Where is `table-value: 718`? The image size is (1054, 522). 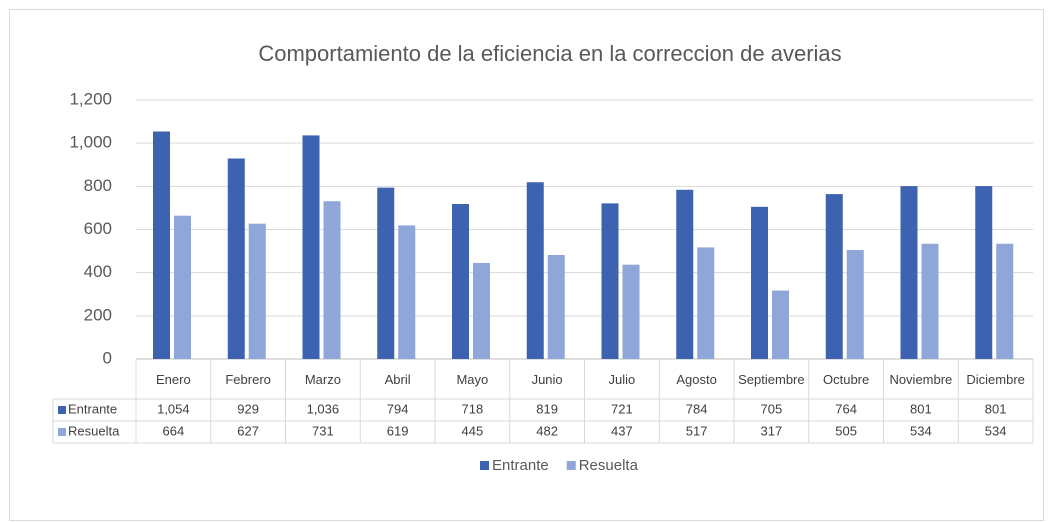 table-value: 718 is located at coordinates (473, 408).